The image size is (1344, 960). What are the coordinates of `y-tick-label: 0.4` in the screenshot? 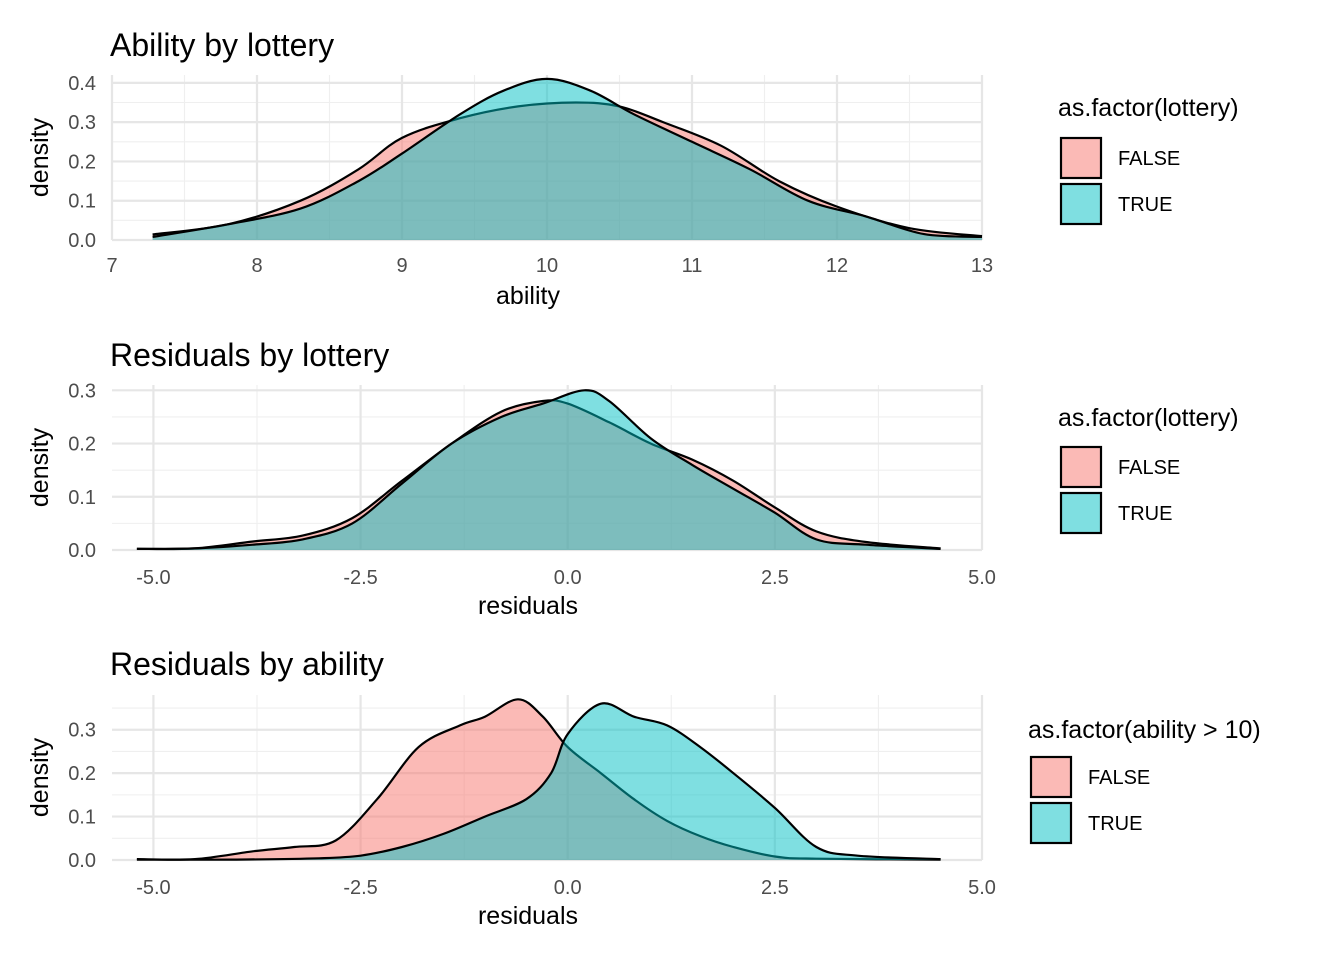 It's located at (82, 84).